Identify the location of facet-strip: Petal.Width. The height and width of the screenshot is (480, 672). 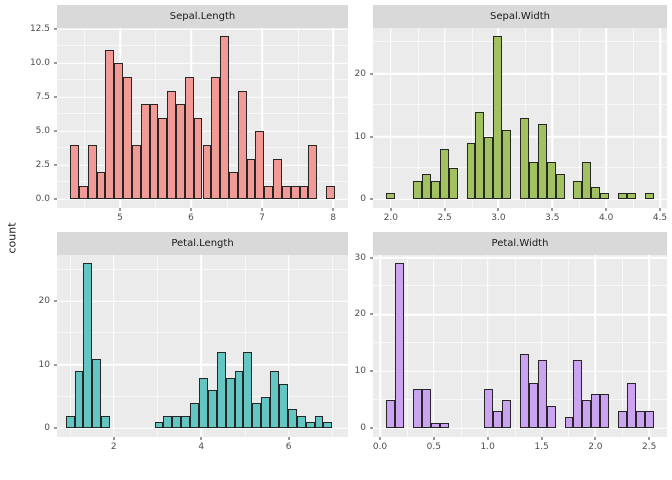
(520, 243).